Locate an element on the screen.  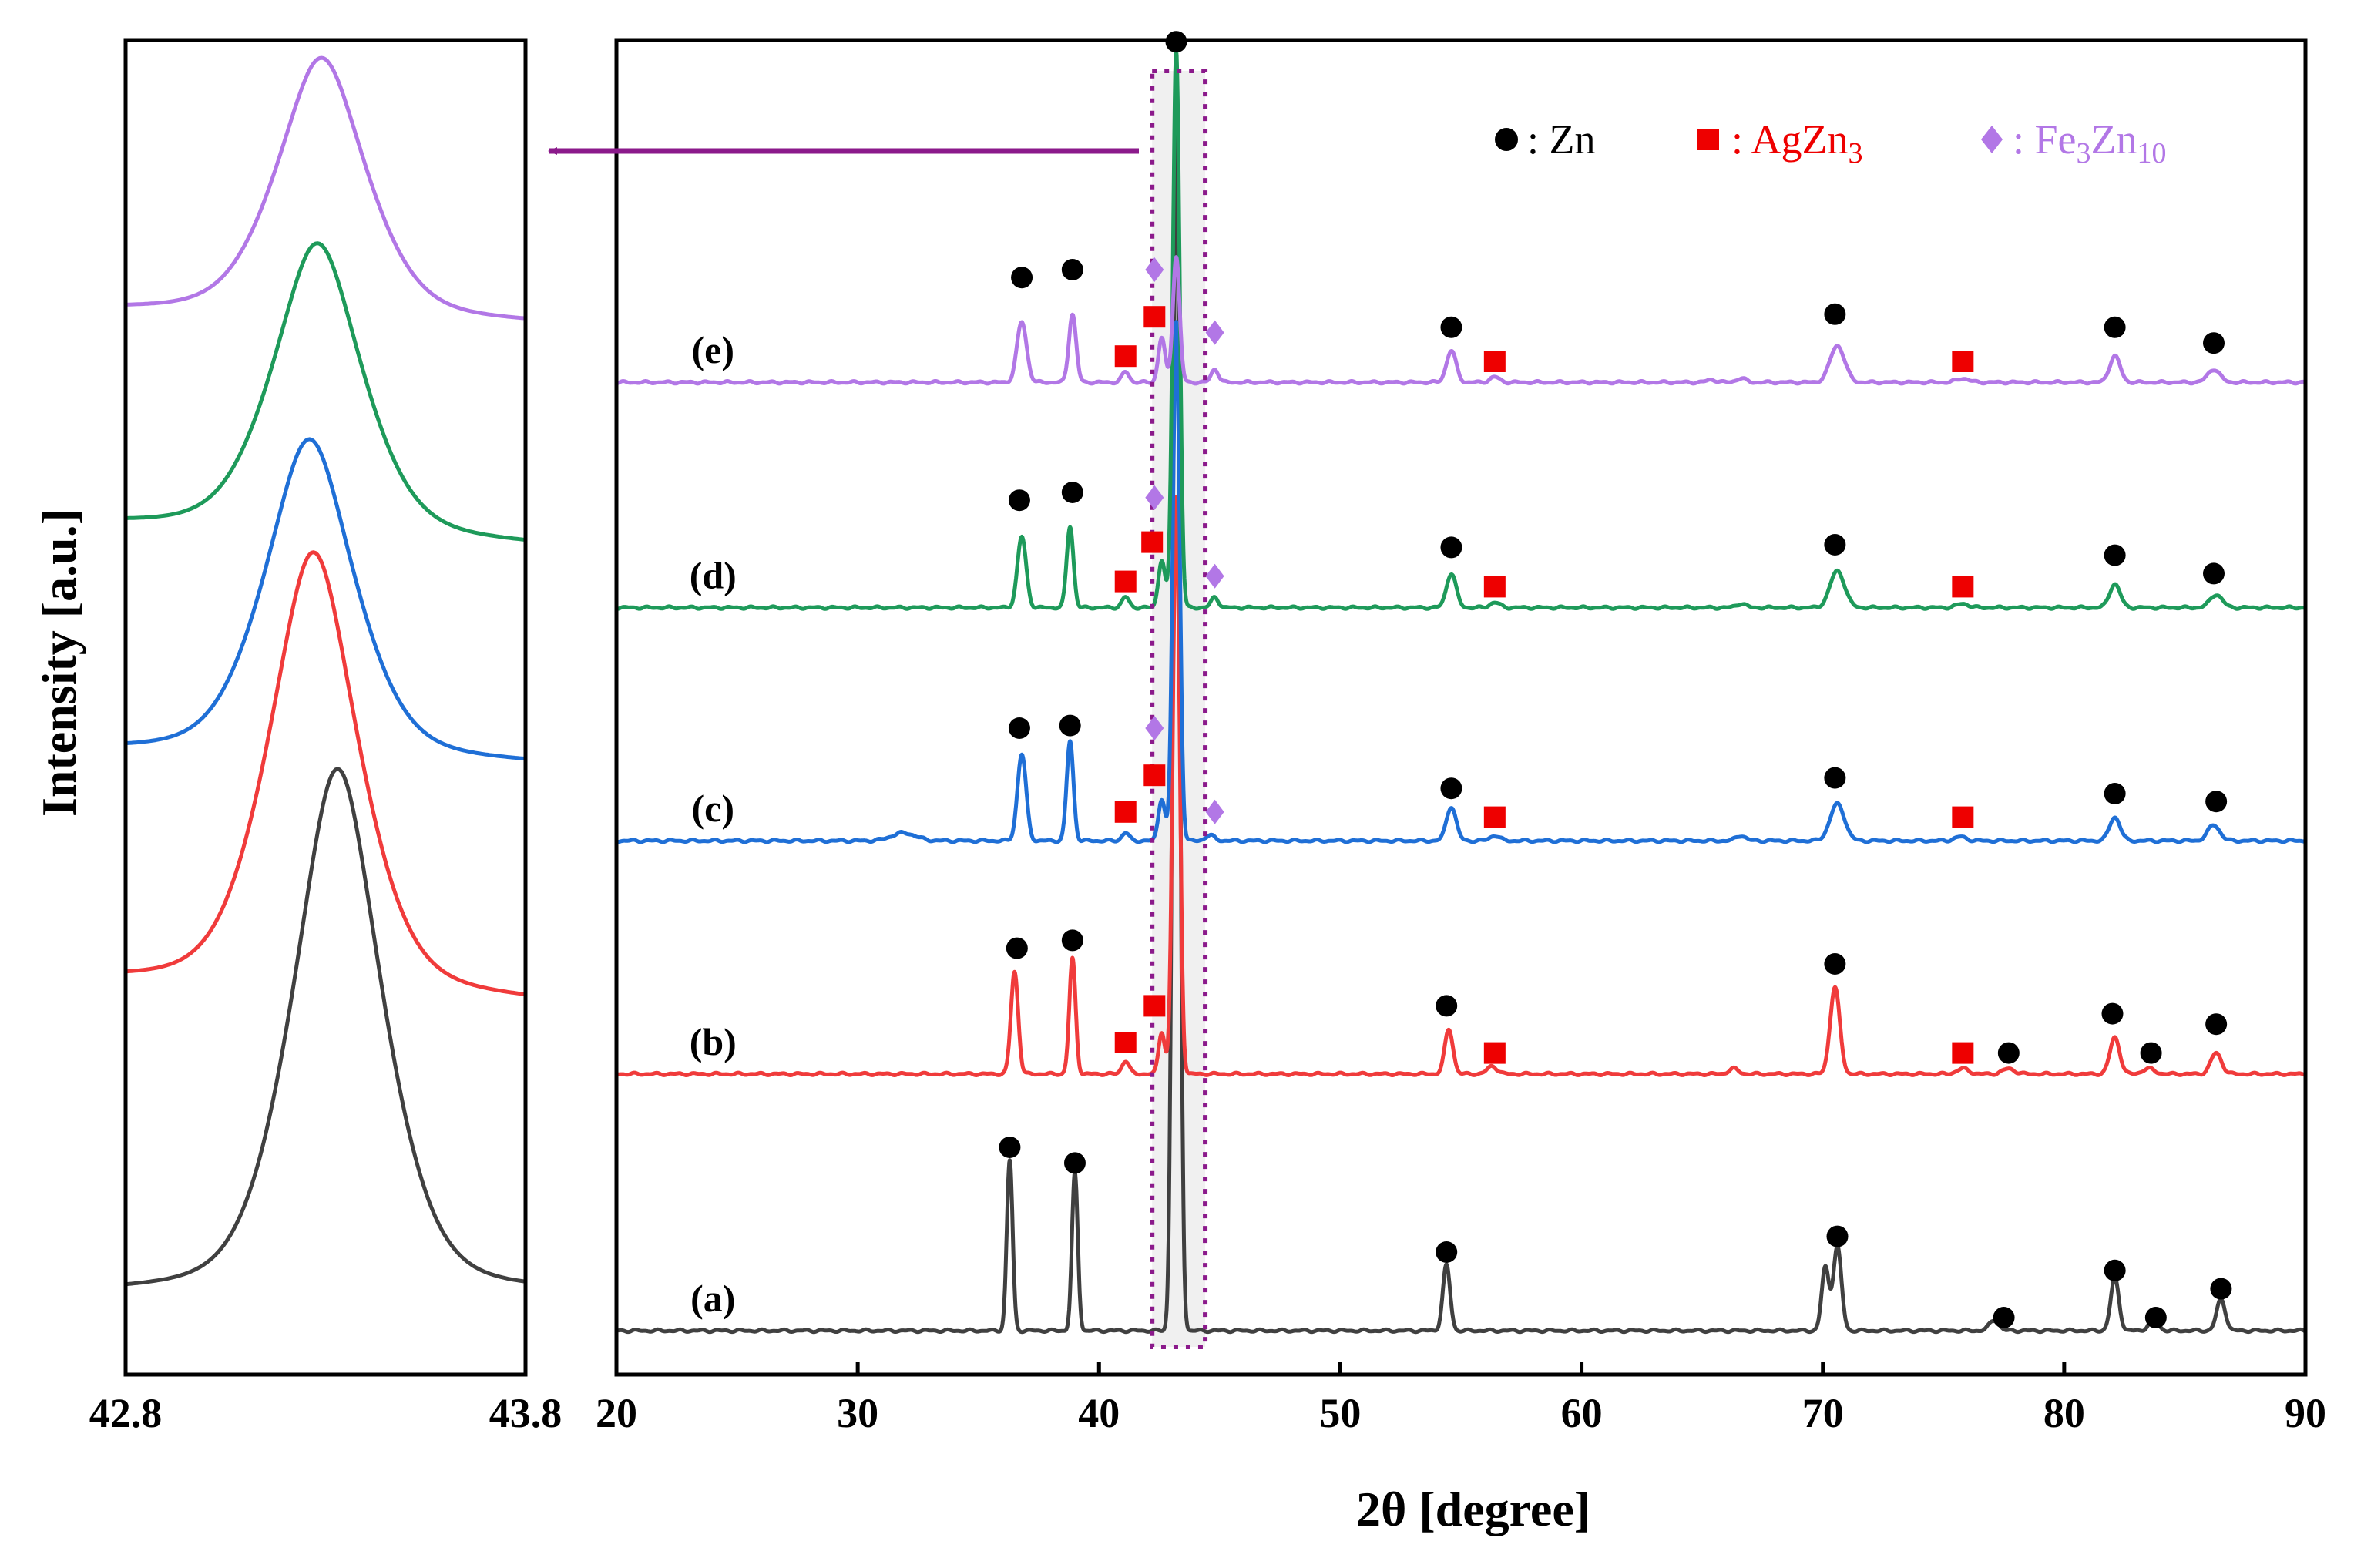
legend-zn-label: : Zn is located at coordinates (1561, 139).